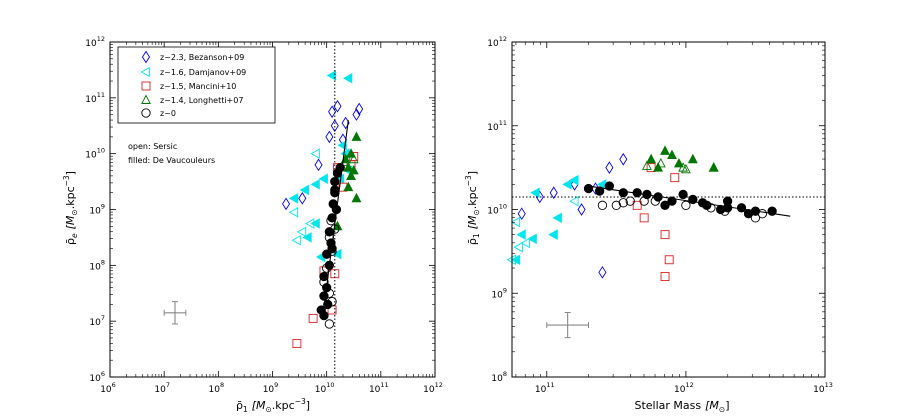 Image resolution: width=915 pixels, height=416 pixels. What do you see at coordinates (497, 42) in the screenshot?
I see `y-tick-label-1-4: 10¹²` at bounding box center [497, 42].